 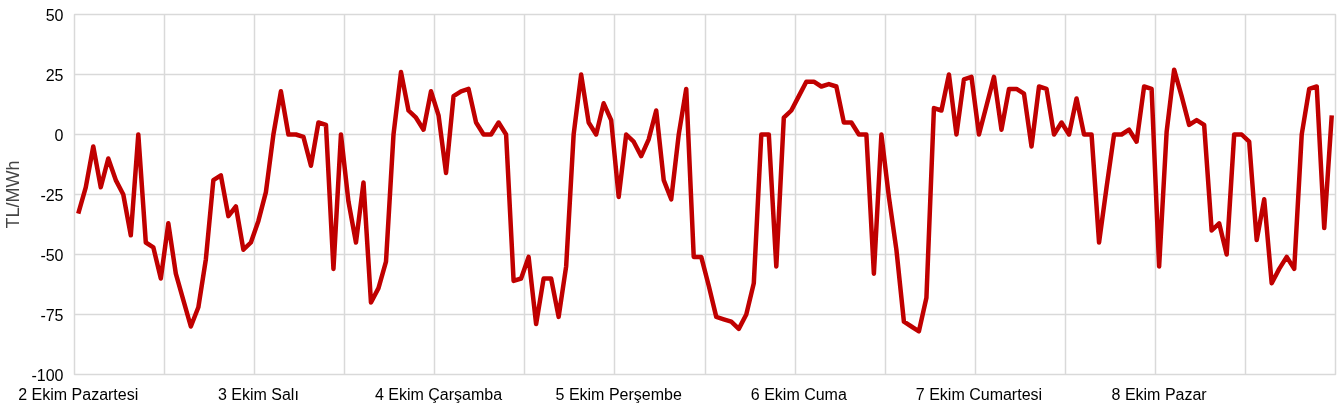 What do you see at coordinates (52, 315) in the screenshot?
I see `y-tick-label: -75` at bounding box center [52, 315].